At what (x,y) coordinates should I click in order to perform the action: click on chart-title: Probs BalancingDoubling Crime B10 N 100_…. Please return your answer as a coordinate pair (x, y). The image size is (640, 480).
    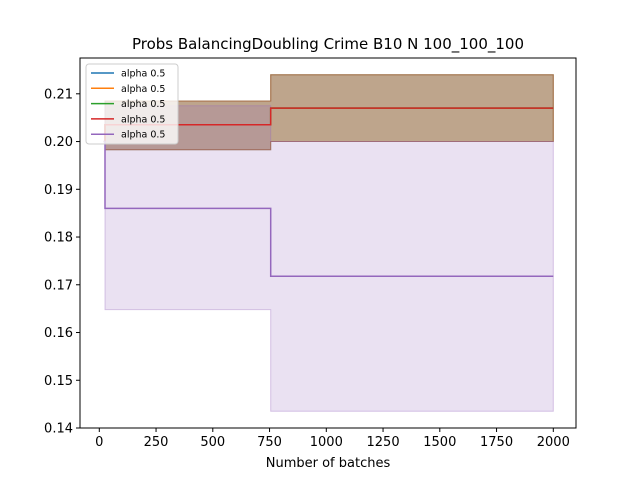
    Looking at the image, I should click on (328, 44).